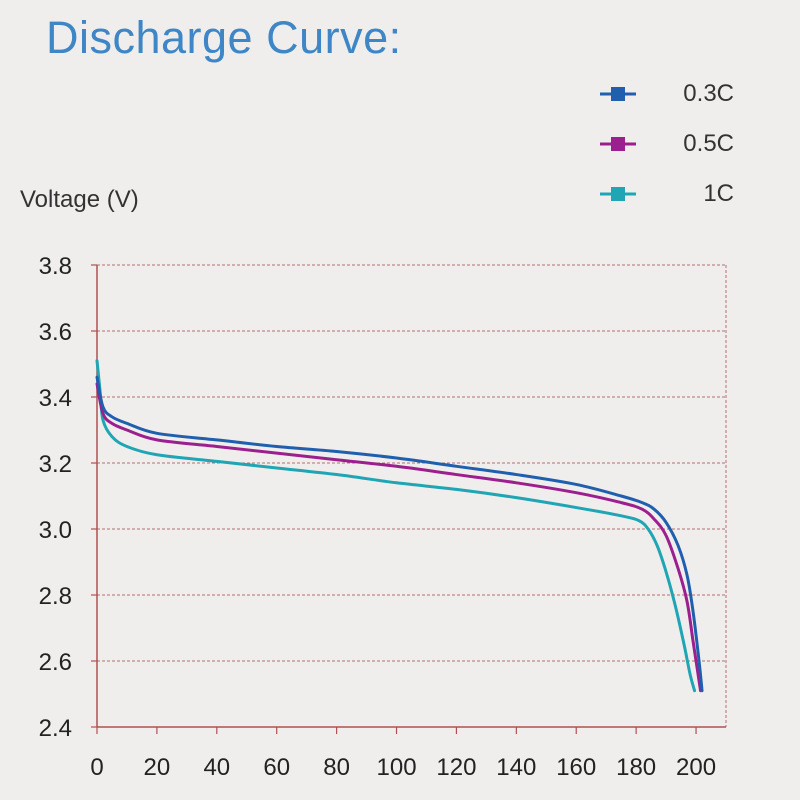 This screenshot has height=800, width=800. I want to click on y-axis-label: Voltage (V), so click(79, 199).